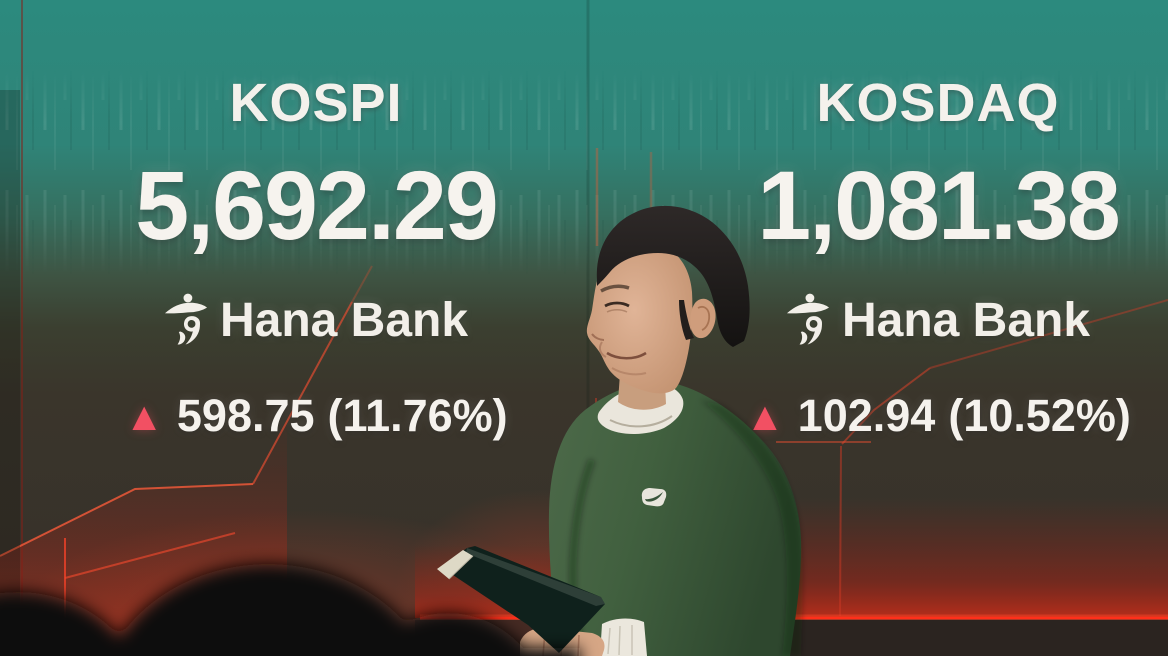 The width and height of the screenshot is (1168, 656). What do you see at coordinates (602, 349) in the screenshot?
I see `smile-crease` at bounding box center [602, 349].